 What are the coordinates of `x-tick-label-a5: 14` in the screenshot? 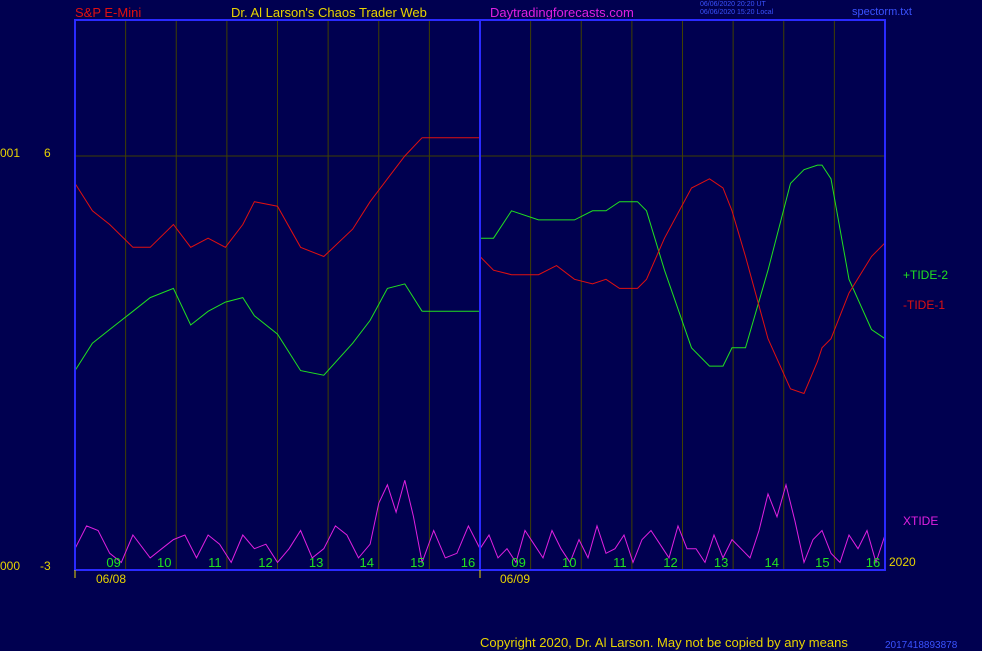 It's located at (367, 562).